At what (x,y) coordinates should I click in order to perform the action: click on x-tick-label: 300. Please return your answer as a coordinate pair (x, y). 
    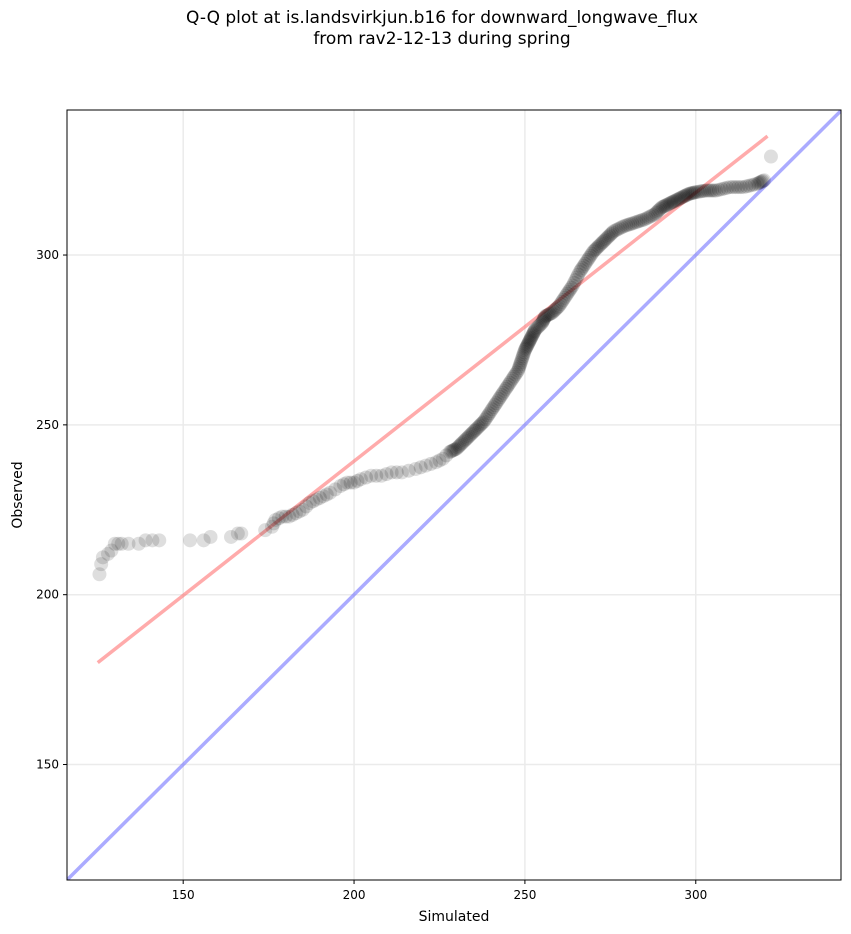
    Looking at the image, I should click on (695, 895).